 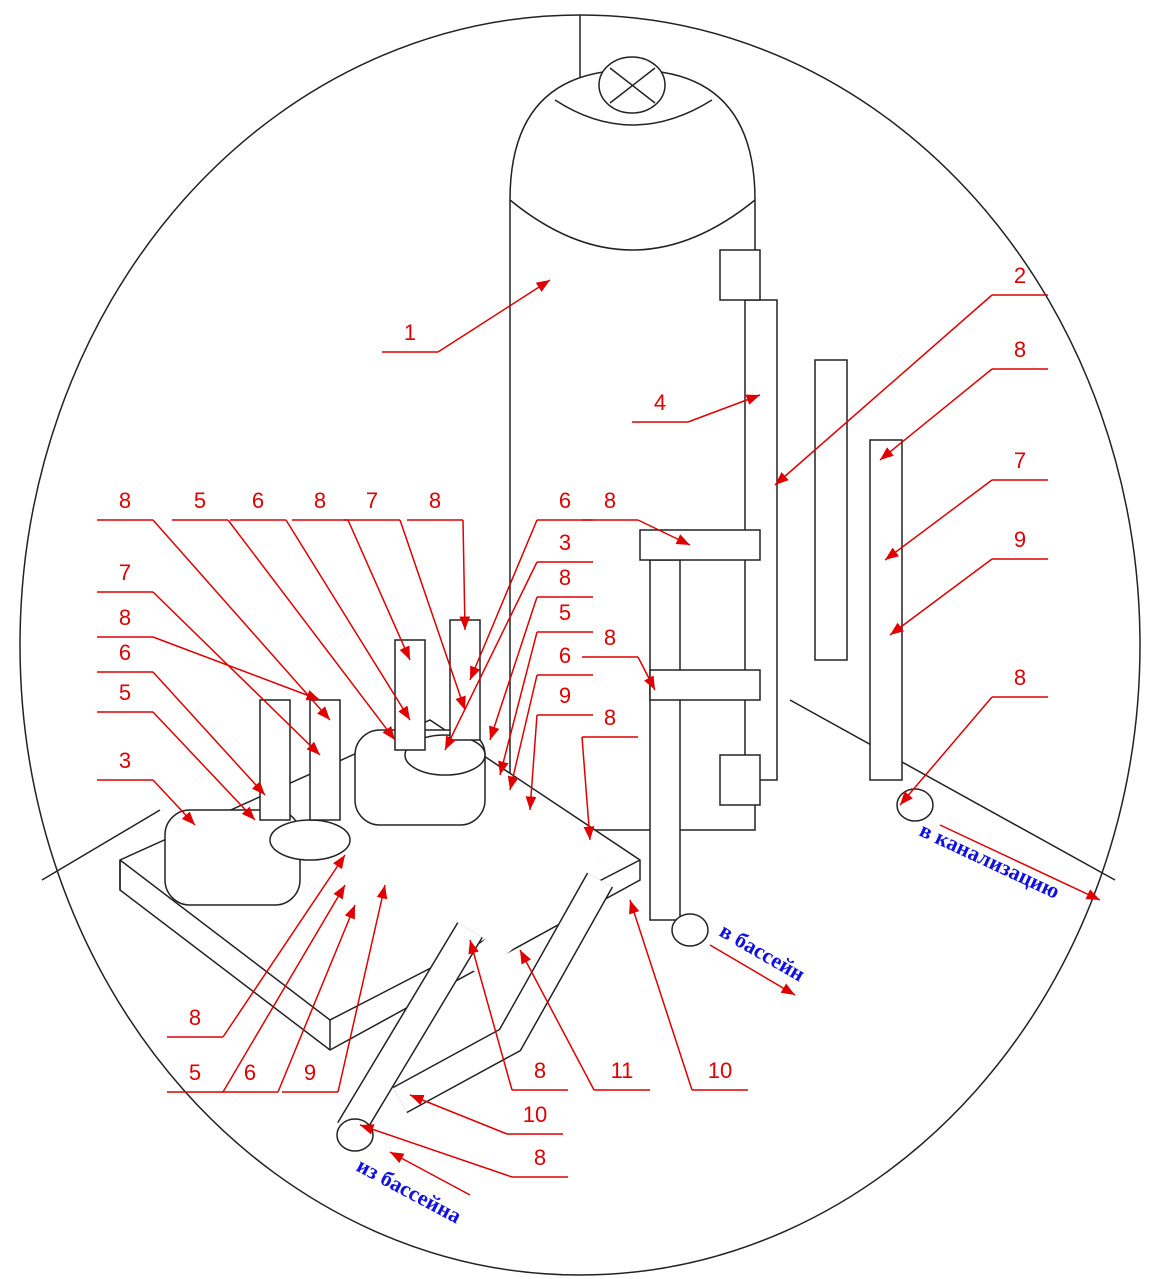 What do you see at coordinates (990, 860) in the screenshot?
I see `flow-label: в канализацию` at bounding box center [990, 860].